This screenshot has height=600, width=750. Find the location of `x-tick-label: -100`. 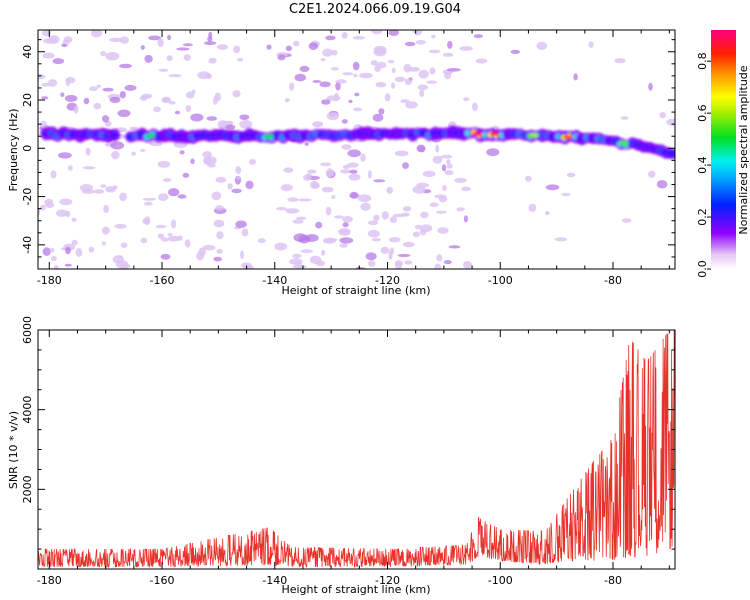

x-tick-label: -100 is located at coordinates (500, 580).